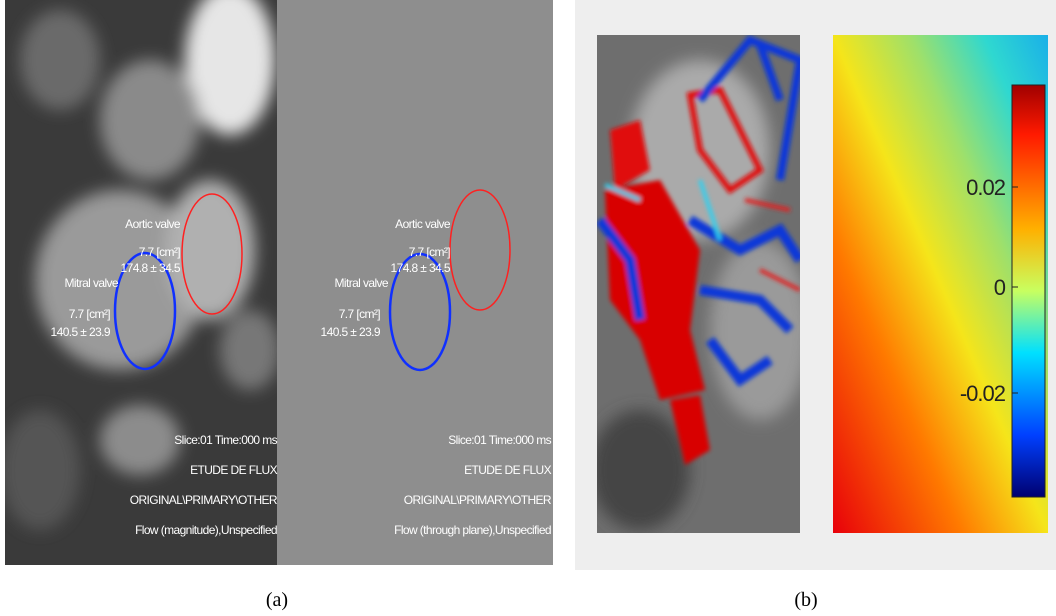 The height and width of the screenshot is (616, 1056). What do you see at coordinates (206, 530) in the screenshot?
I see `image-info: Flow (magnitude),Unspecified` at bounding box center [206, 530].